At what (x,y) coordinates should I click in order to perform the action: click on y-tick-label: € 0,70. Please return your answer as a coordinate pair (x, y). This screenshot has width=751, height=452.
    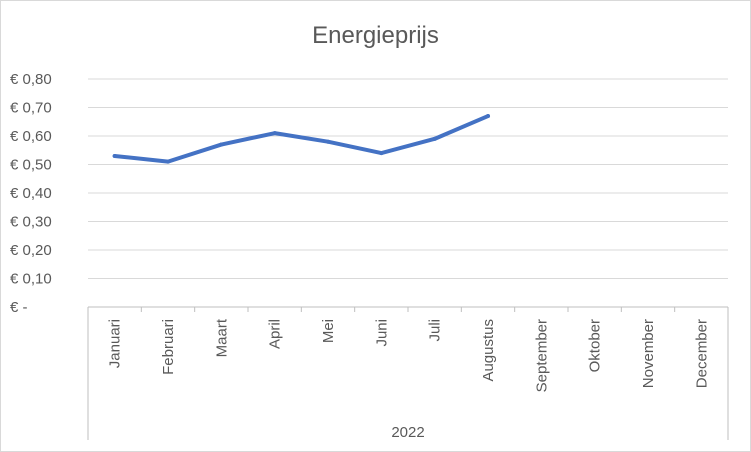
    Looking at the image, I should click on (31, 108).